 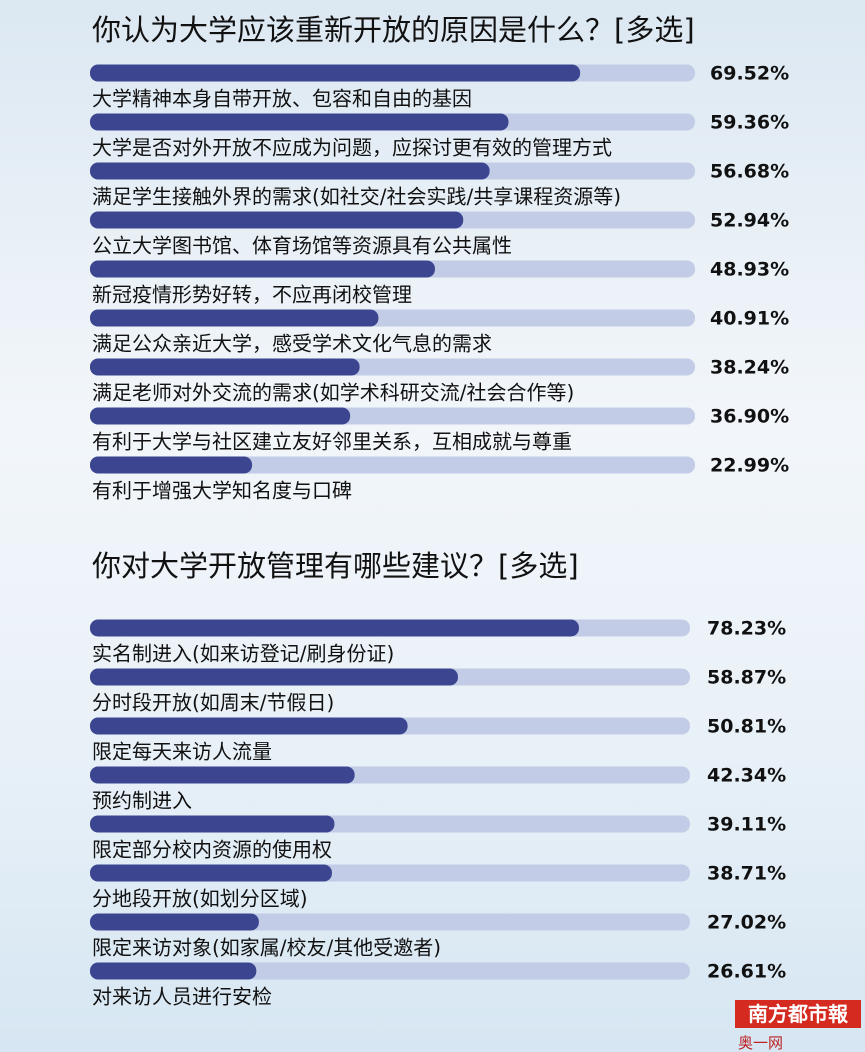 I want to click on value-label: 40.91%, so click(x=749, y=319).